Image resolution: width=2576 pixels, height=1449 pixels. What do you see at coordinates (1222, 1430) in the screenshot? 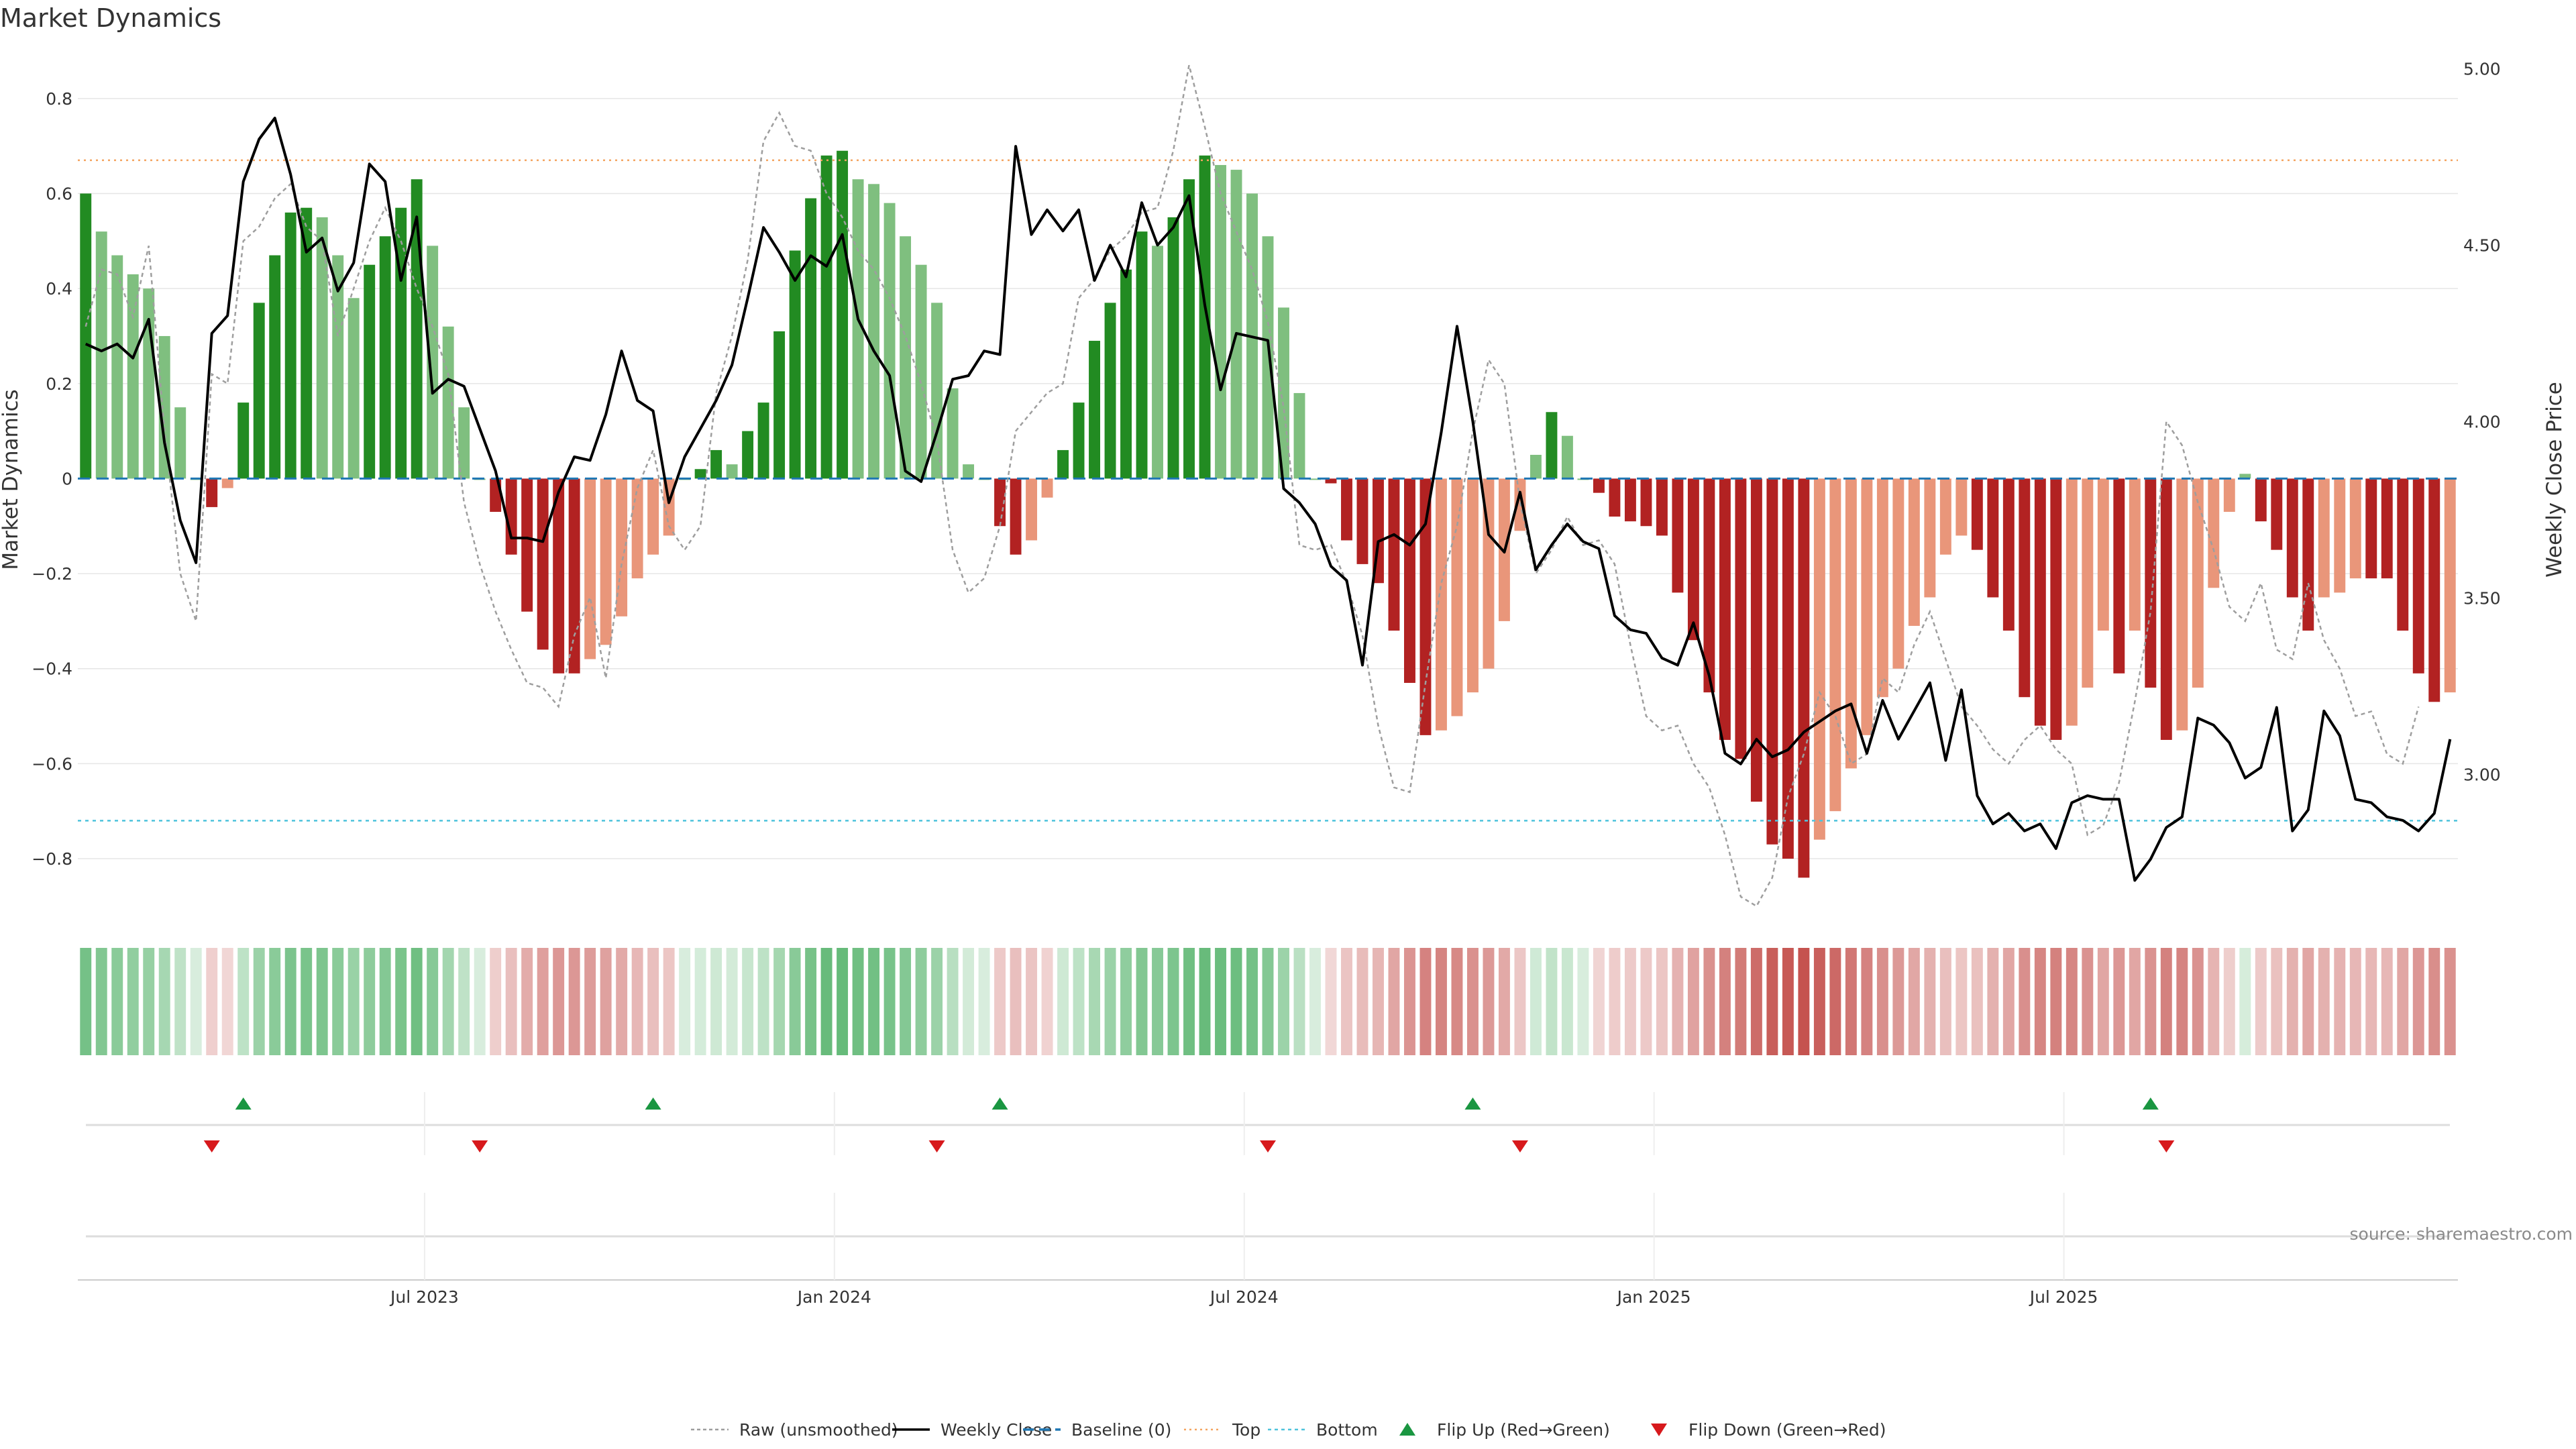
I see `legend-item: Top` at bounding box center [1222, 1430].